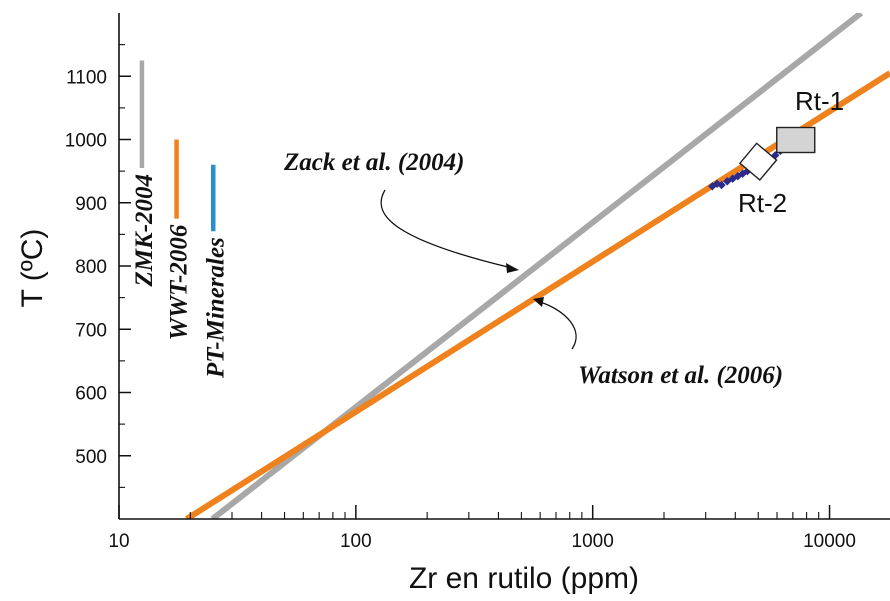 The image size is (890, 601). Describe the element at coordinates (762, 203) in the screenshot. I see `sample-label-rt2: Rt-2` at that location.